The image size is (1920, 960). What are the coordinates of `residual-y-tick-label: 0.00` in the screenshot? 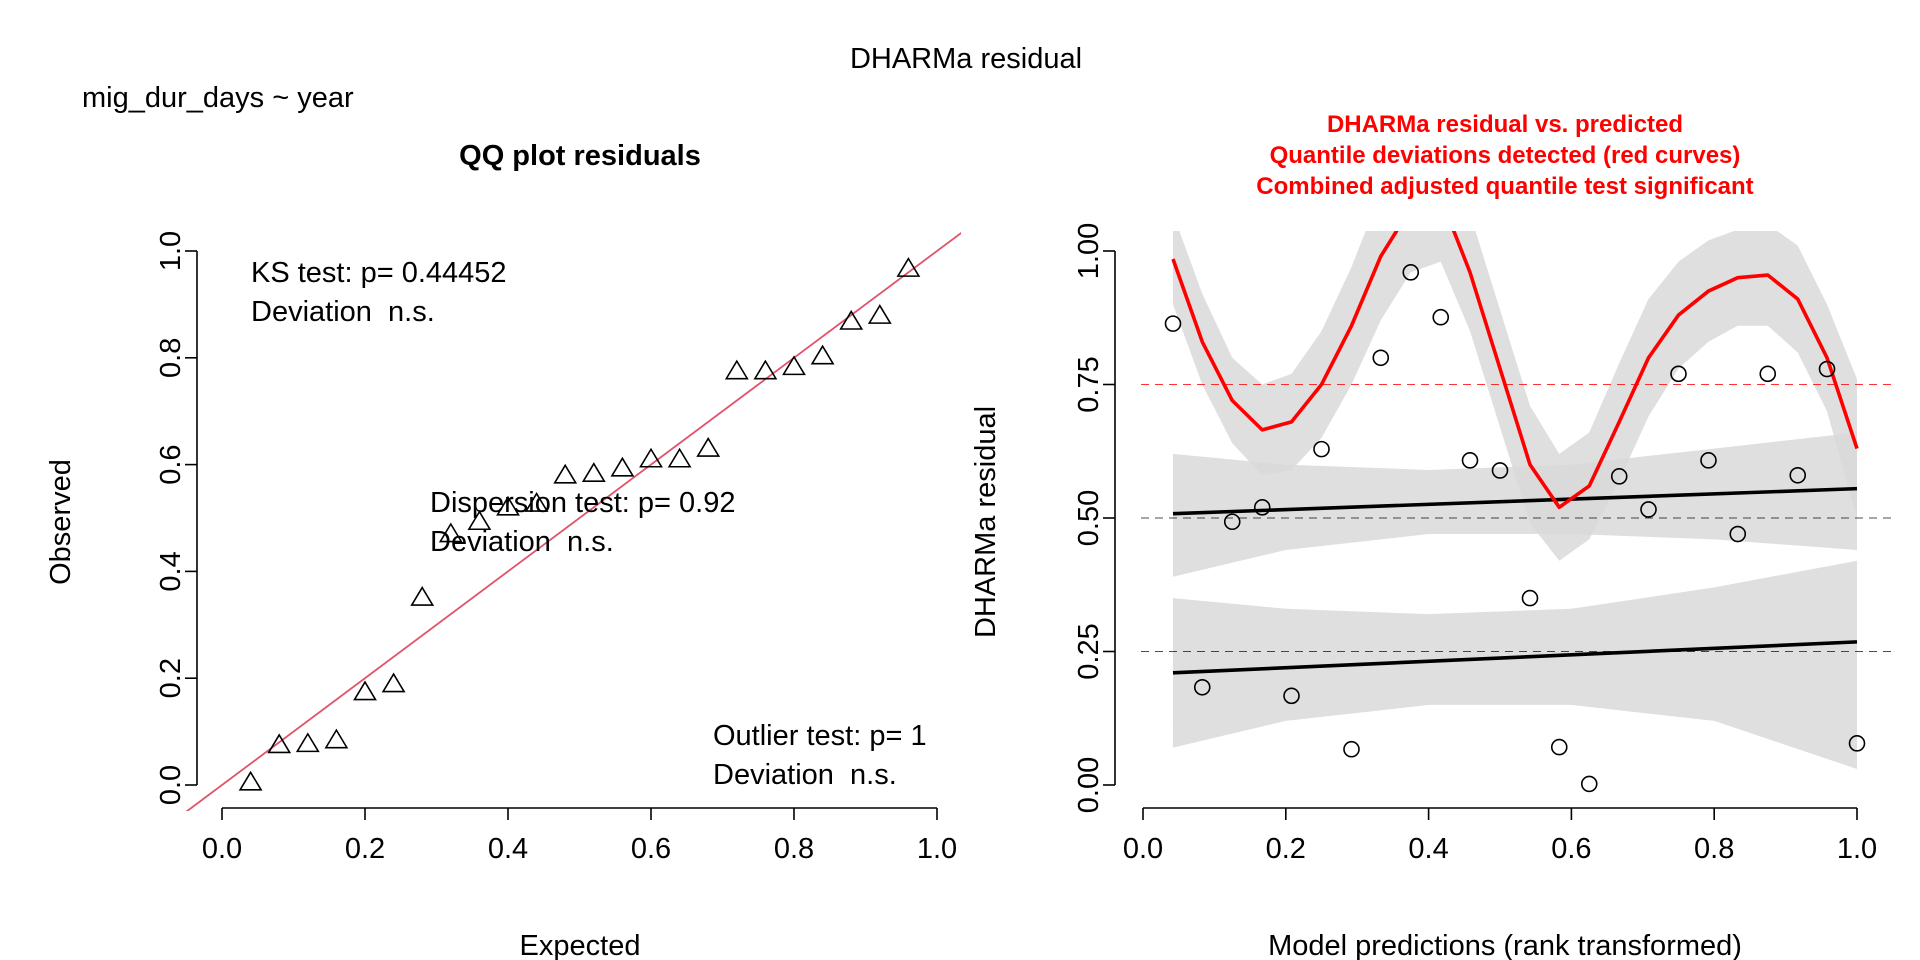 It's located at (1089, 785).